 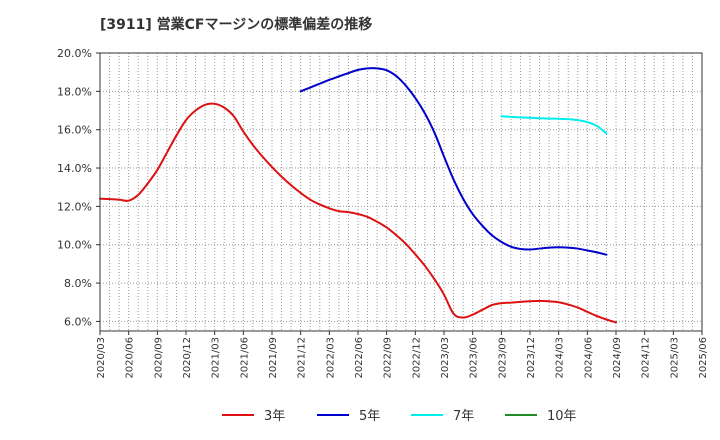 What do you see at coordinates (330, 358) in the screenshot?
I see `x-tick-label: 2022/03` at bounding box center [330, 358].